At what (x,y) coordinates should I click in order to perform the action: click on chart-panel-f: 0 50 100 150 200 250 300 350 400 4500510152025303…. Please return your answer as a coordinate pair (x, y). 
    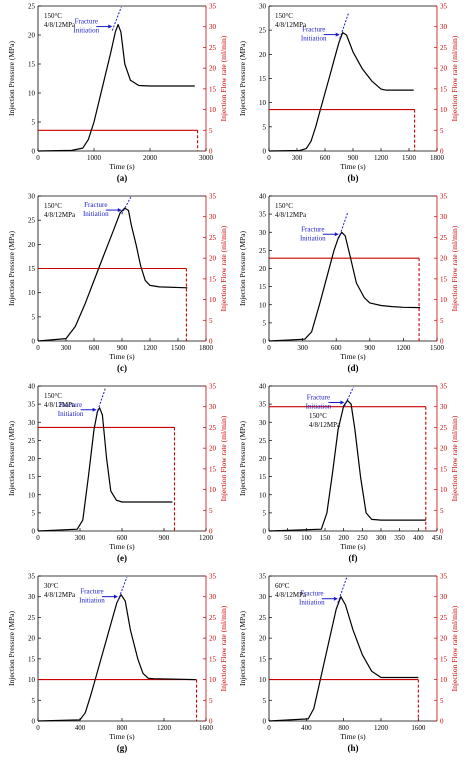
    Looking at the image, I should click on (348, 473).